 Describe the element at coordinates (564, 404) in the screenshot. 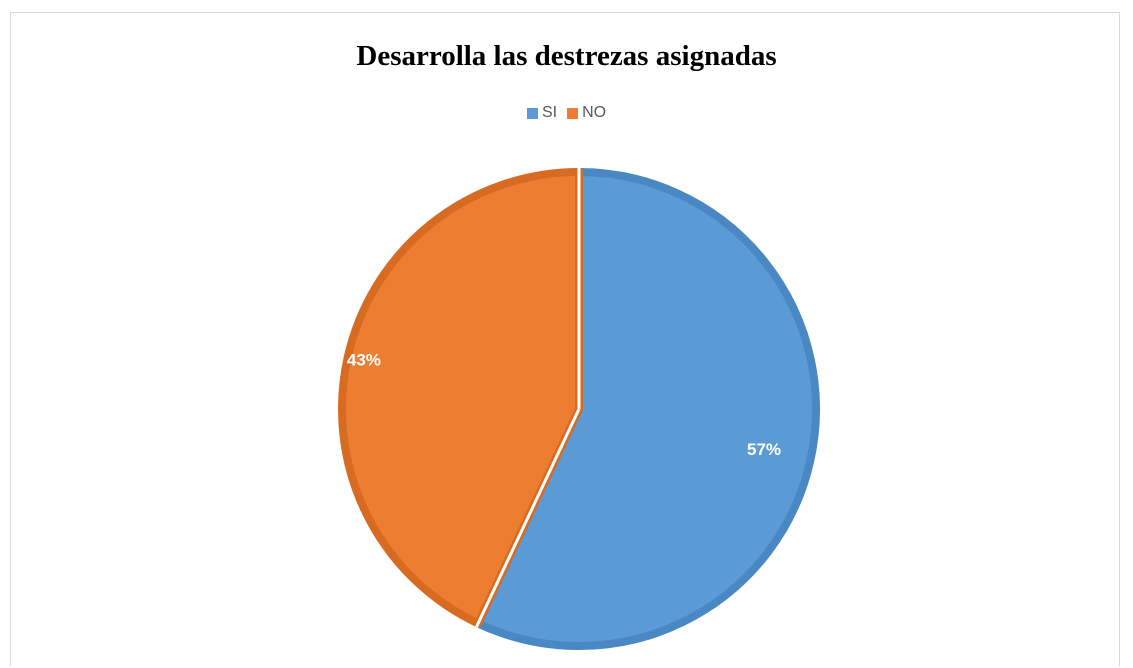

I see `pie-data-labels: 57% 43%` at that location.